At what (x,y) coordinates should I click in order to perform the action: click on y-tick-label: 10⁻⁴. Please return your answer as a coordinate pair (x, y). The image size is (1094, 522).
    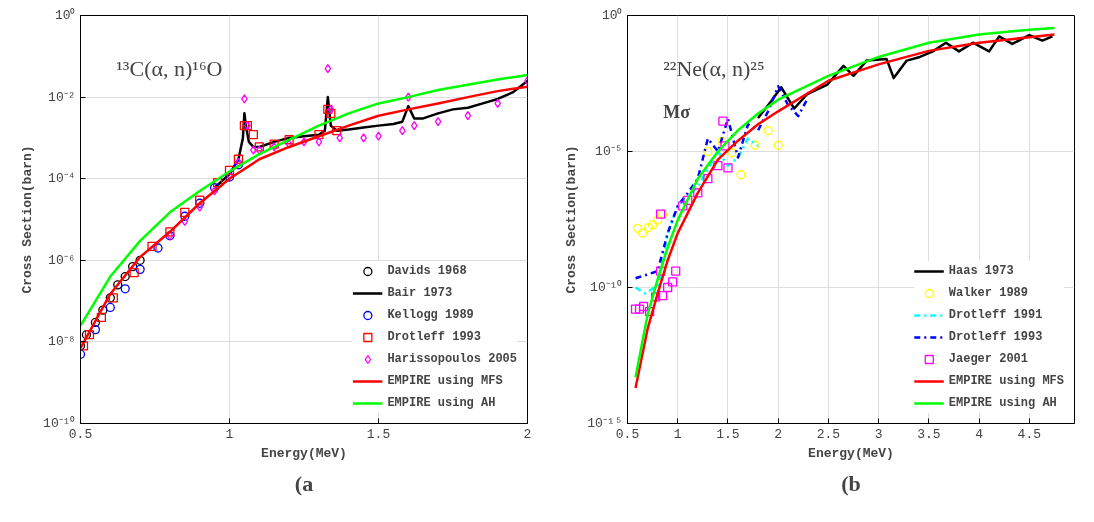
    Looking at the image, I should click on (62, 179).